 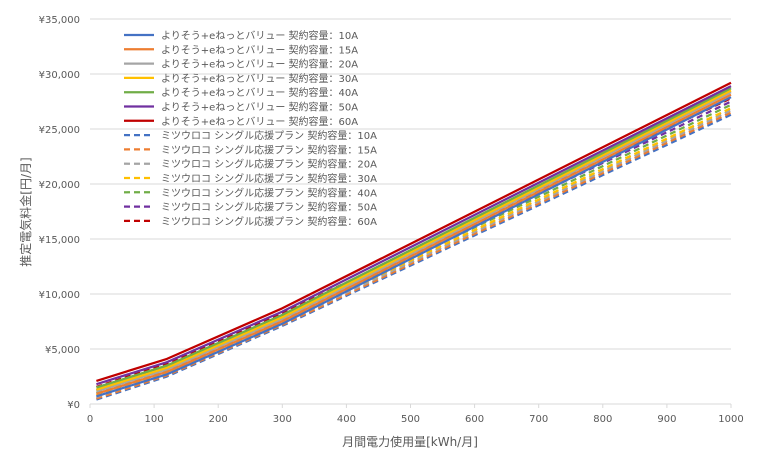 I want to click on x-tick-label: 700, so click(x=538, y=419).